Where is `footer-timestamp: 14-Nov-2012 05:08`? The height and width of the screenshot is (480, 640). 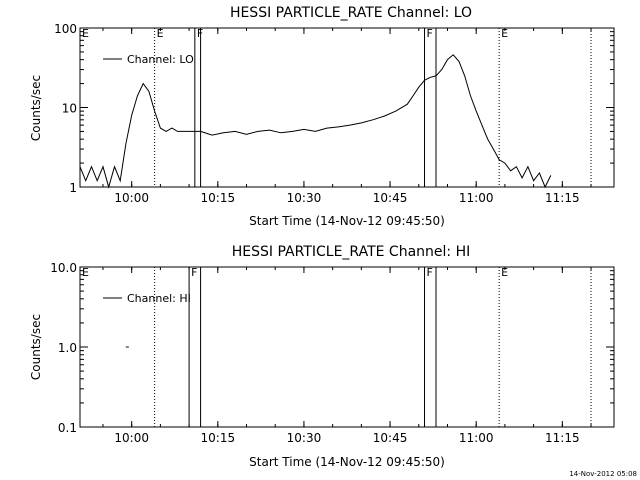
footer-timestamp: 14-Nov-2012 05:08 is located at coordinates (603, 474).